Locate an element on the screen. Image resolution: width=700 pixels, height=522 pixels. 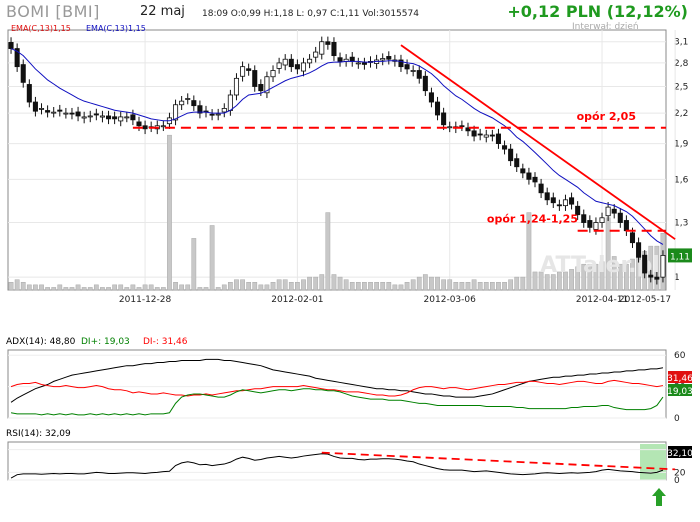
di-plus-badge is located at coordinates (680, 390).